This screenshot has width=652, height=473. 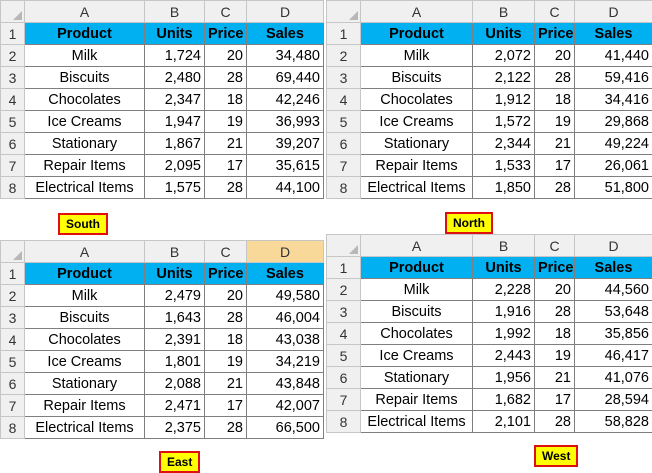 What do you see at coordinates (504, 144) in the screenshot?
I see `units-cell: 2,344` at bounding box center [504, 144].